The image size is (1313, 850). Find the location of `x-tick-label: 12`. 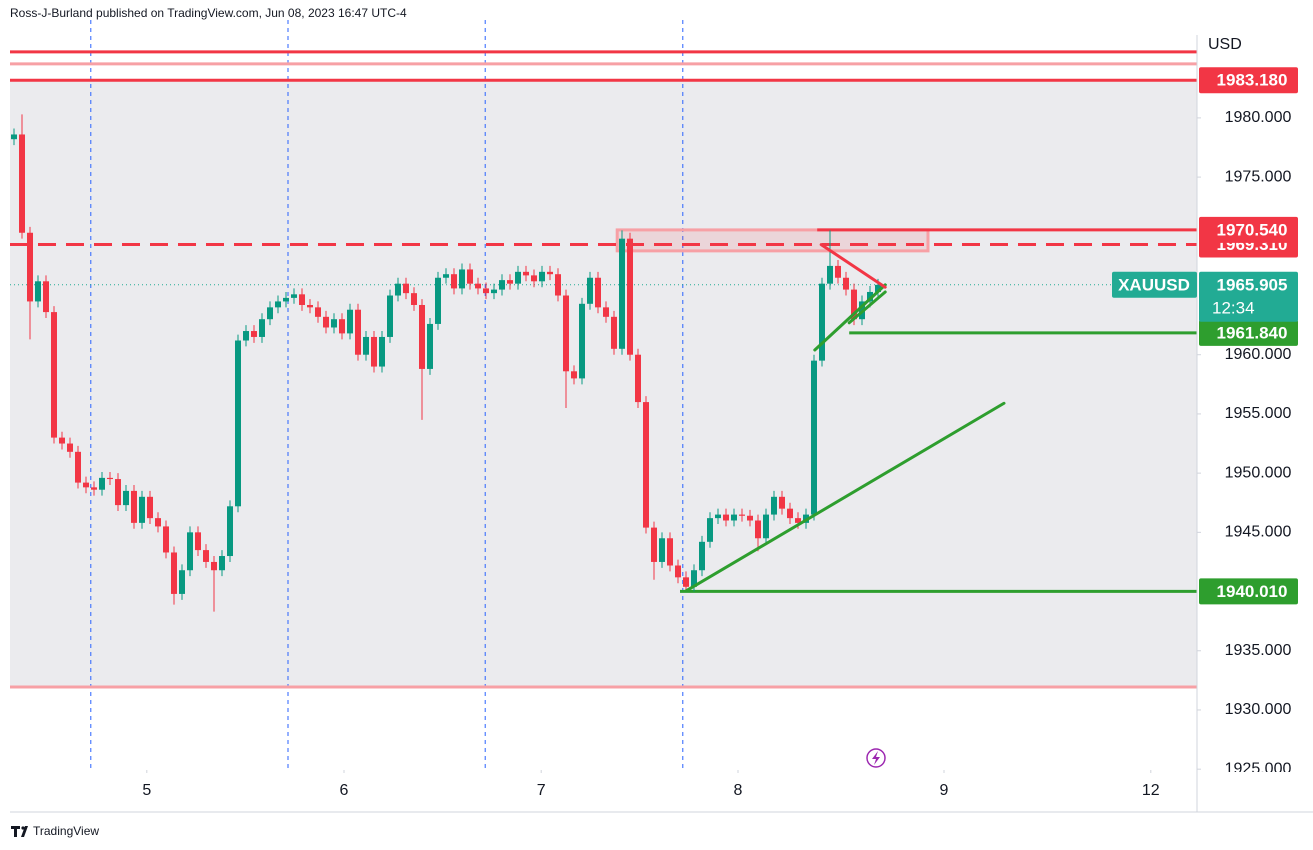

x-tick-label: 12 is located at coordinates (1151, 790).